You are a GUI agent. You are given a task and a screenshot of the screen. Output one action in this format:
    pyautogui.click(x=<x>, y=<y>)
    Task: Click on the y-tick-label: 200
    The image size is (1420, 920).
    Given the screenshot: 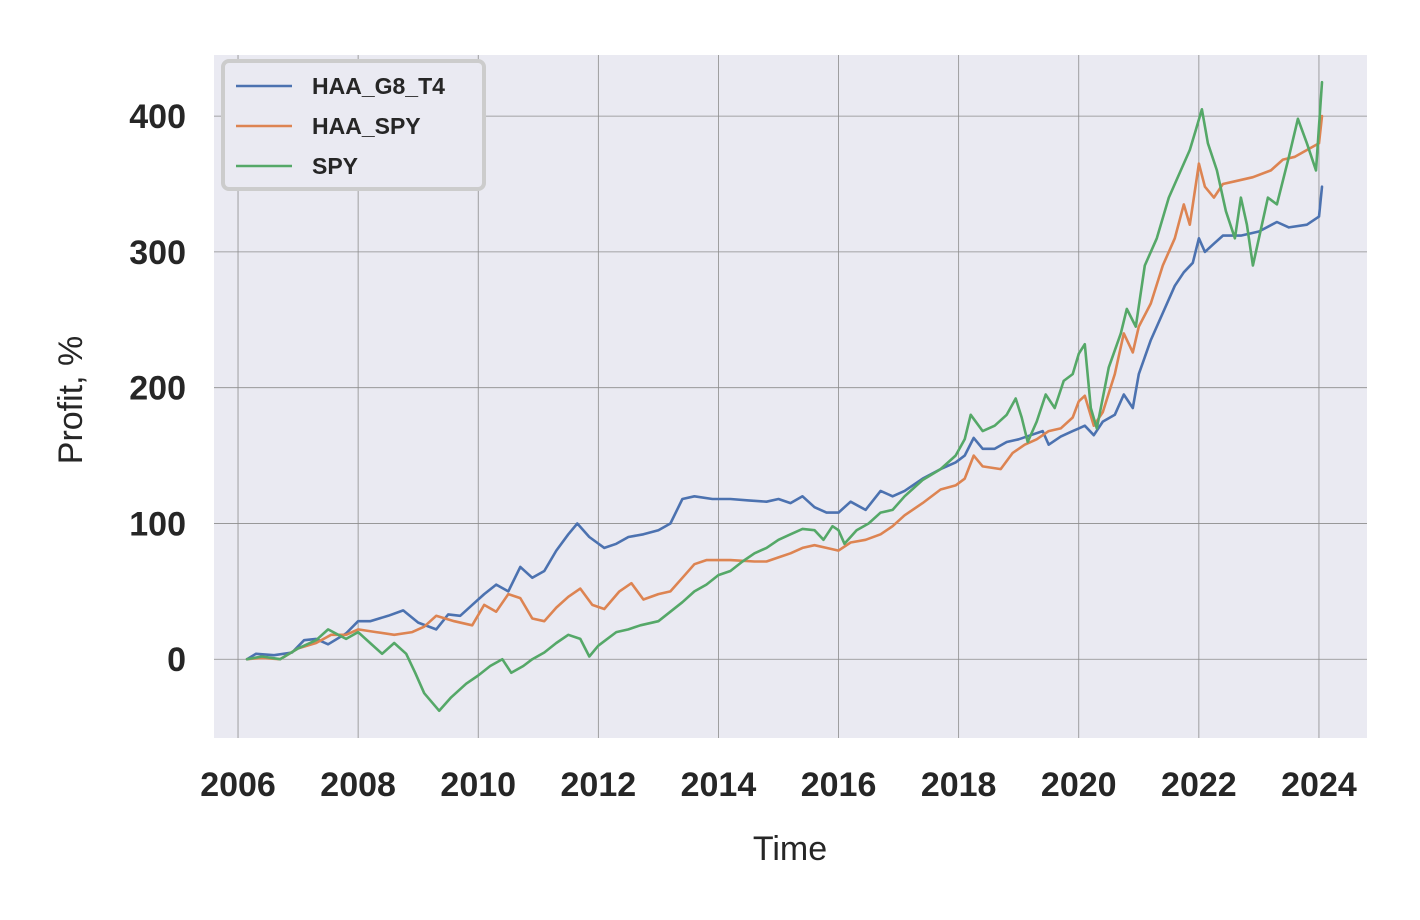 What is the action you would take?
    pyautogui.click(x=157, y=389)
    